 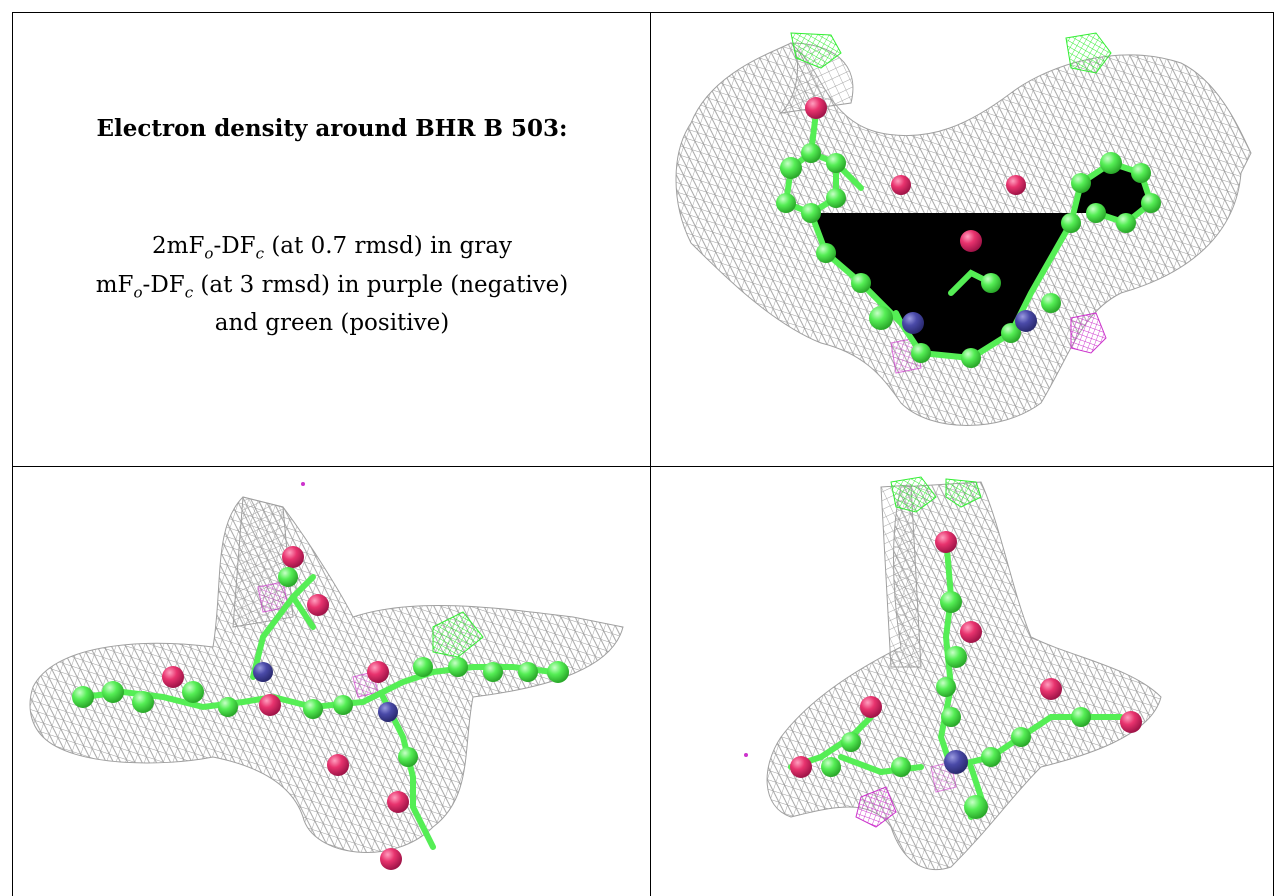 I want to click on table-border-middle, so click(x=643, y=466).